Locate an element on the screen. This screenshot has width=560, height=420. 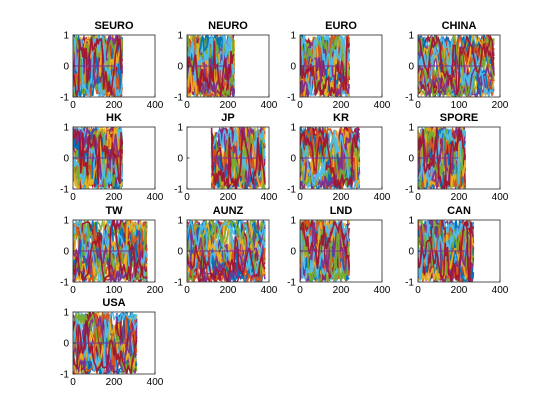
subplot-kr: KR0 200 400-101 is located at coordinates (339, 157).